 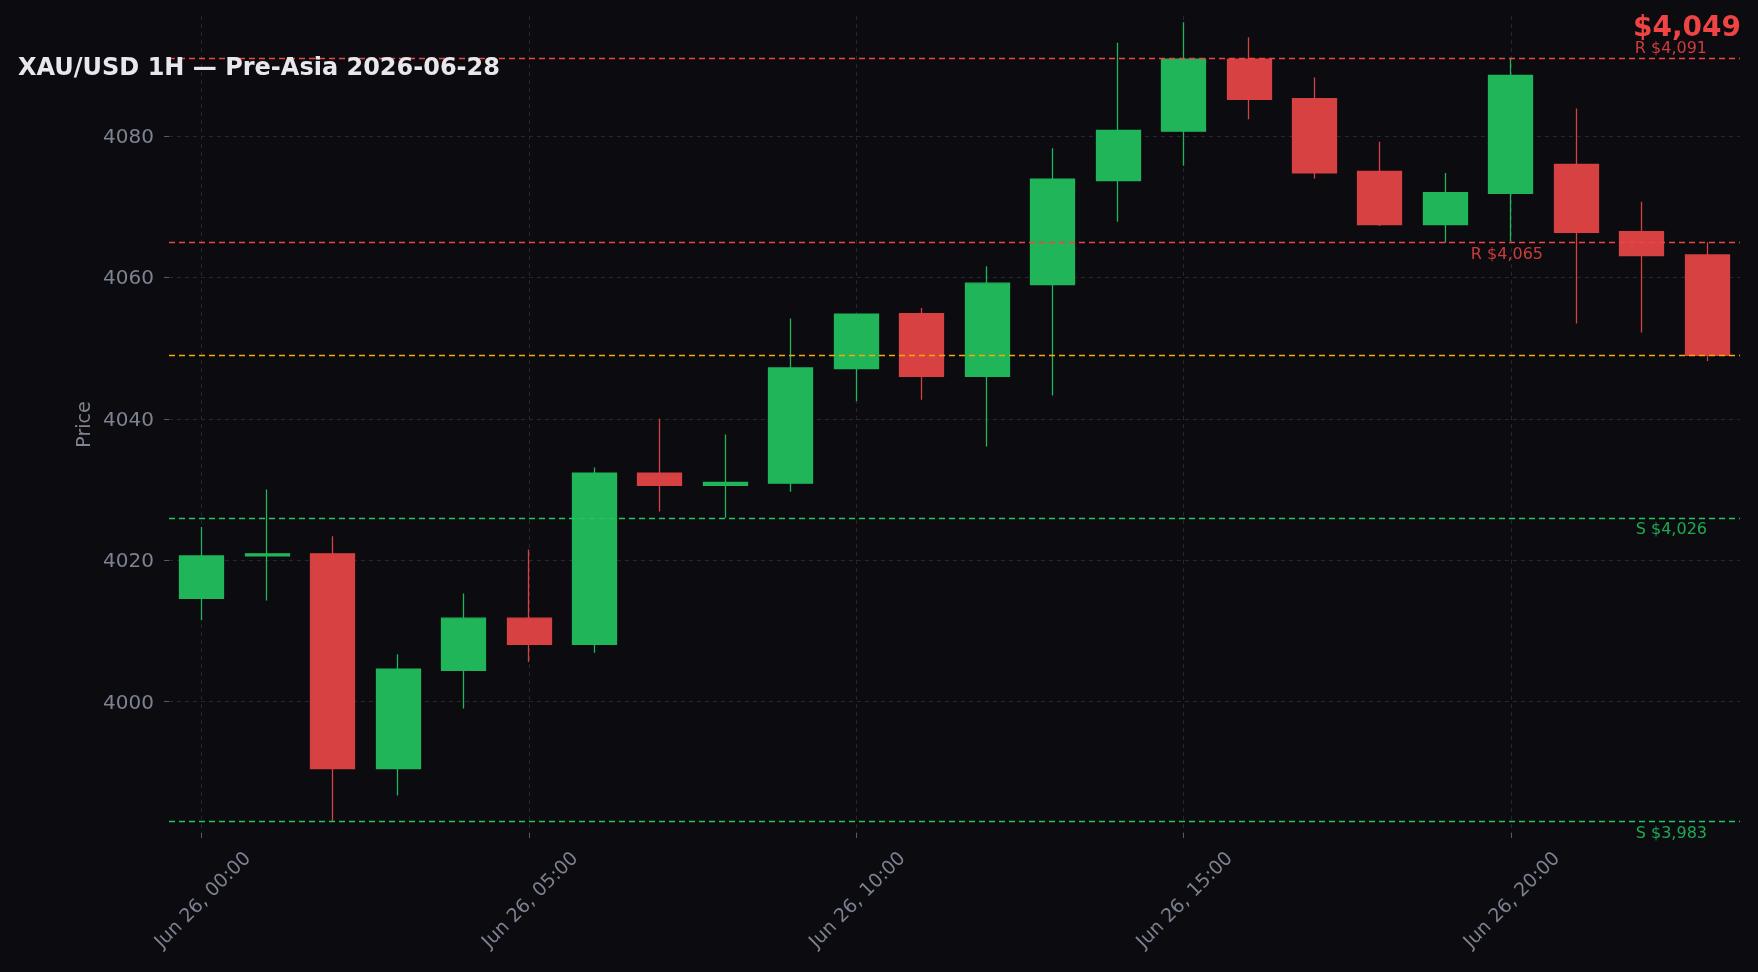 I want to click on ref-line-label: S $3,983, so click(x=1671, y=833).